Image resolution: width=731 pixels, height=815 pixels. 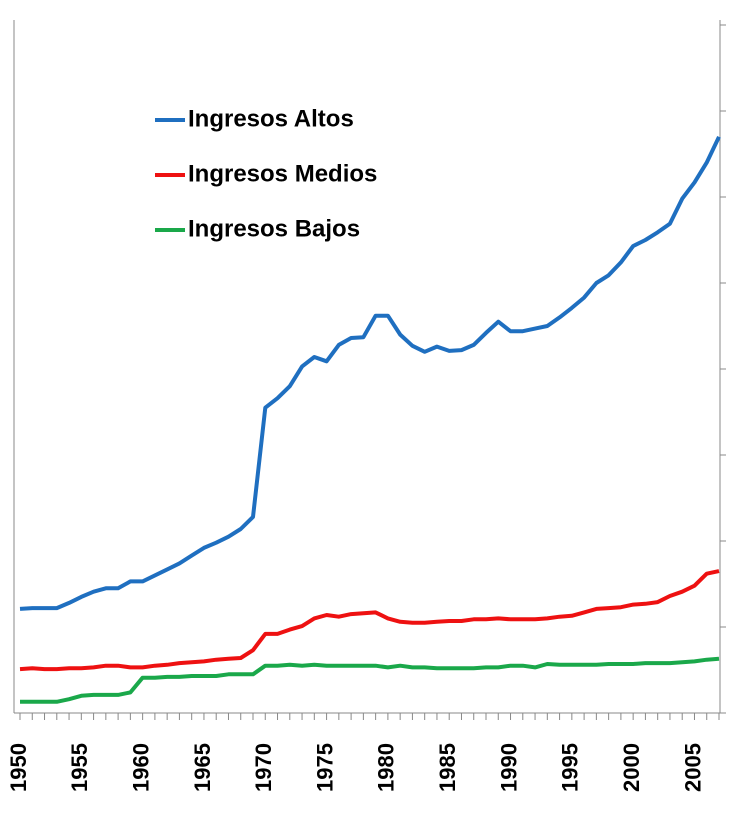 I want to click on x-tick-label: 1955, so click(x=79, y=767).